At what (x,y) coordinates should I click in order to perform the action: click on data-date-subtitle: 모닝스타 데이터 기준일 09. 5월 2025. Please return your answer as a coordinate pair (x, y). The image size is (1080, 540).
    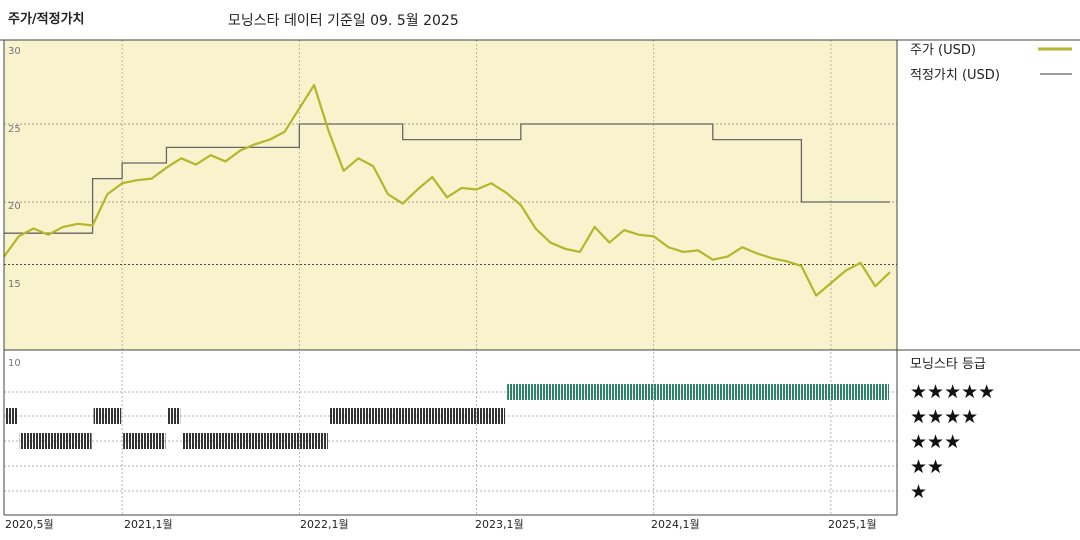
    Looking at the image, I should click on (343, 21).